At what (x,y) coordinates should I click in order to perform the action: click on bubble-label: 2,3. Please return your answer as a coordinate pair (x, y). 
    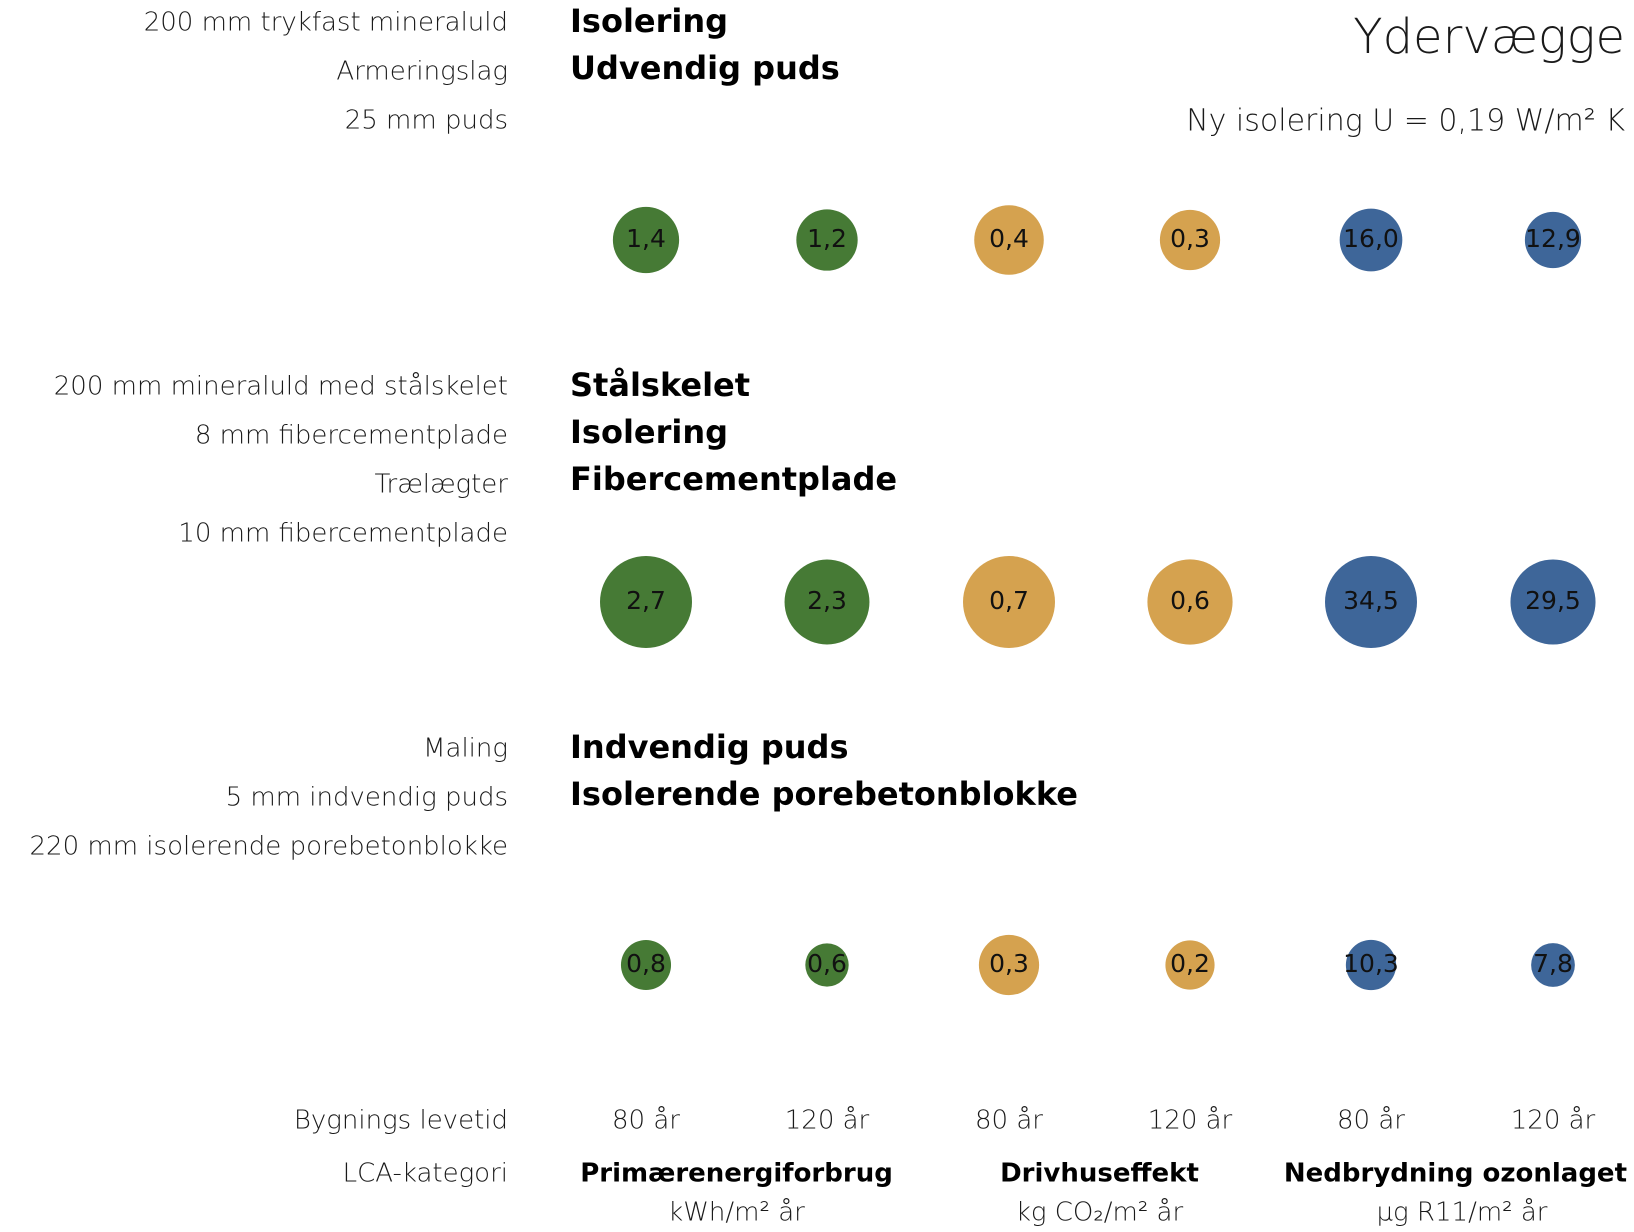
    Looking at the image, I should click on (827, 600).